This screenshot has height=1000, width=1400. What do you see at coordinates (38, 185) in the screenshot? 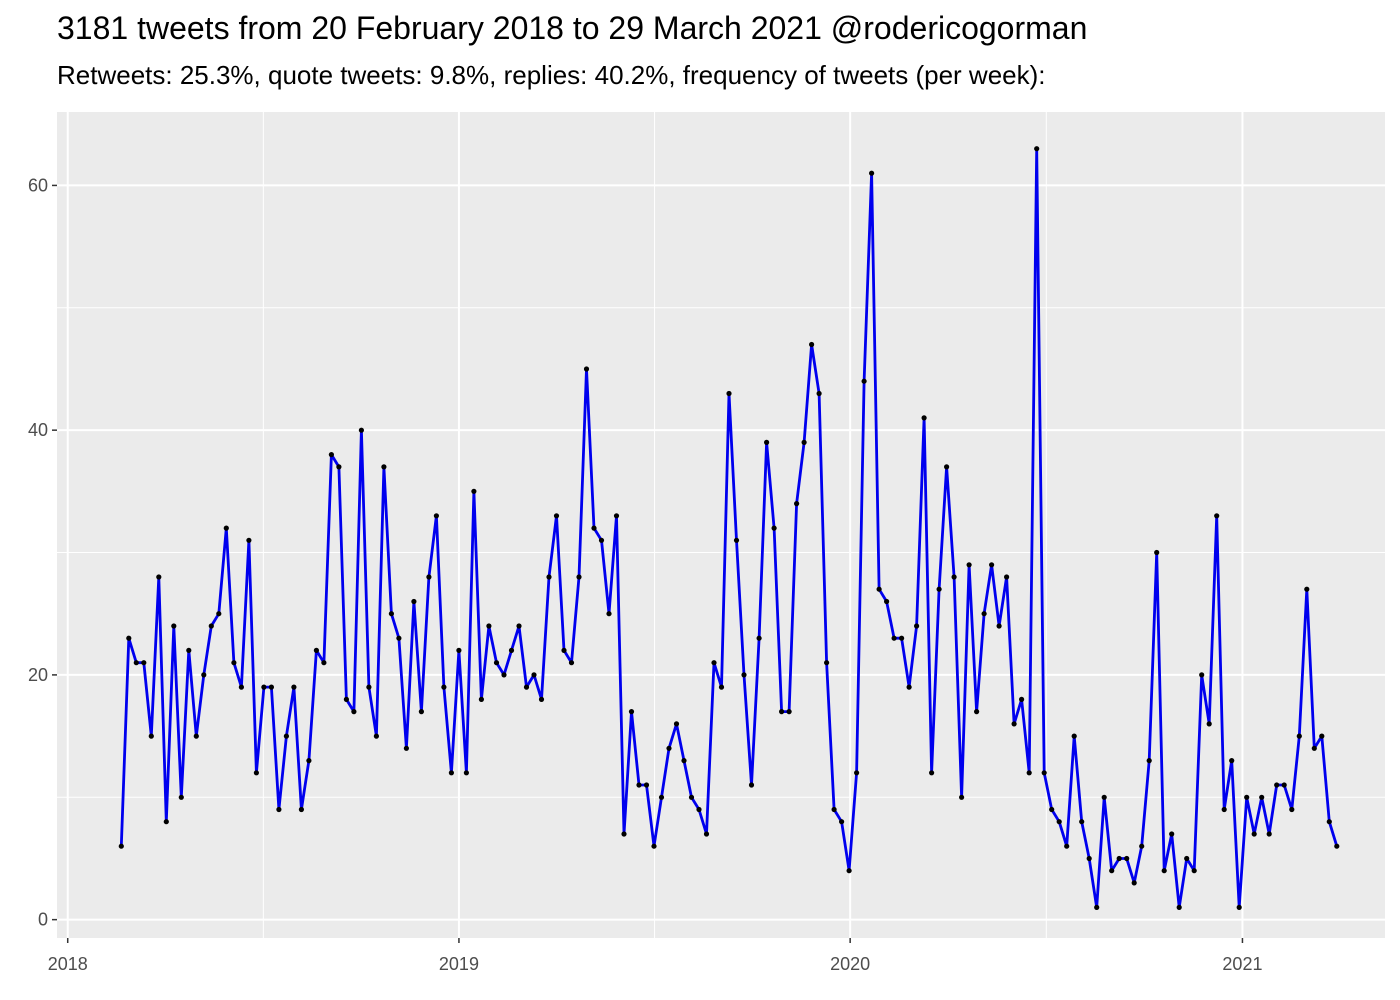
I see `y-tick-label: 60` at bounding box center [38, 185].